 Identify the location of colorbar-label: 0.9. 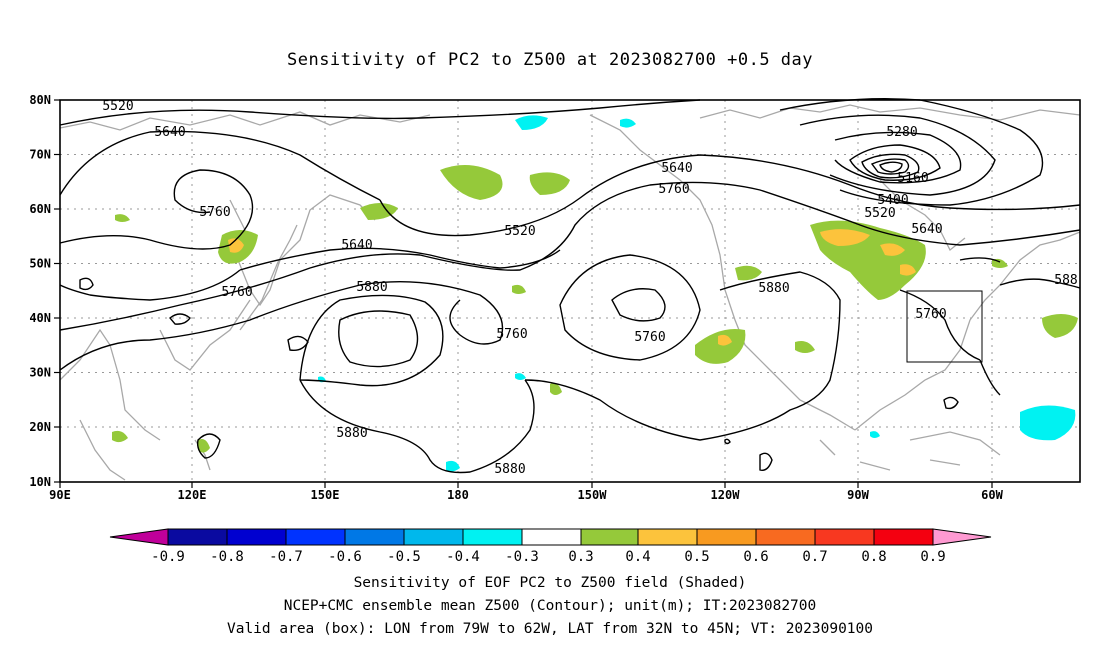
(932, 557).